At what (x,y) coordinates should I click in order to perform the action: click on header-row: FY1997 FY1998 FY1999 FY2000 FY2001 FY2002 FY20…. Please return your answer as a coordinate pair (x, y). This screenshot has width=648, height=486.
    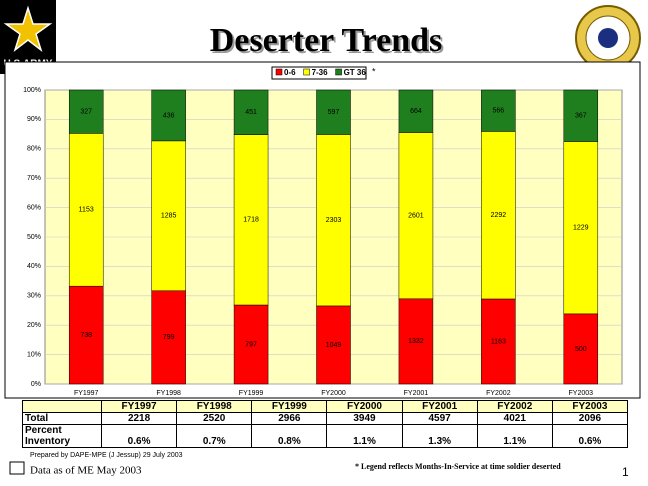
    Looking at the image, I should click on (325, 406).